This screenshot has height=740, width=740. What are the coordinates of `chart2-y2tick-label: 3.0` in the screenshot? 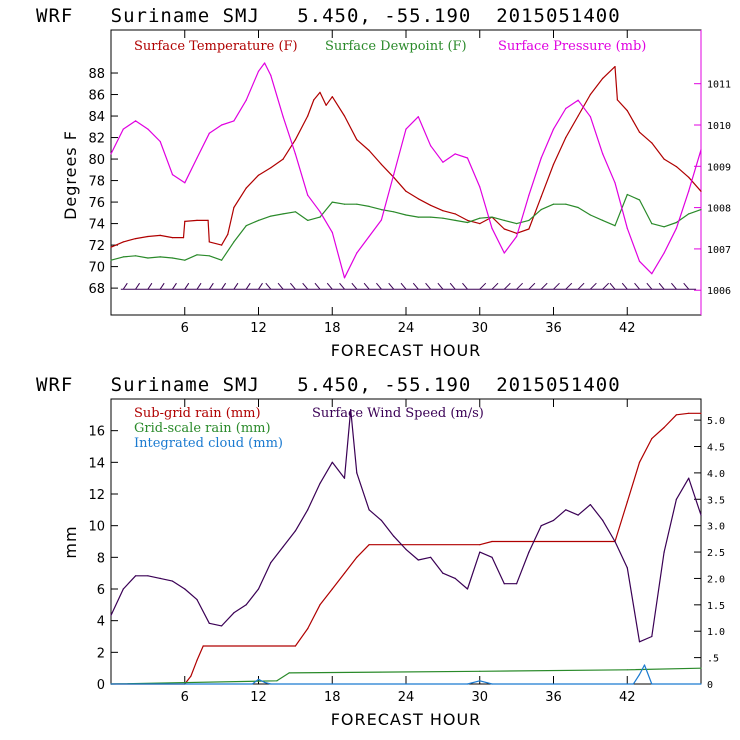 It's located at (716, 527).